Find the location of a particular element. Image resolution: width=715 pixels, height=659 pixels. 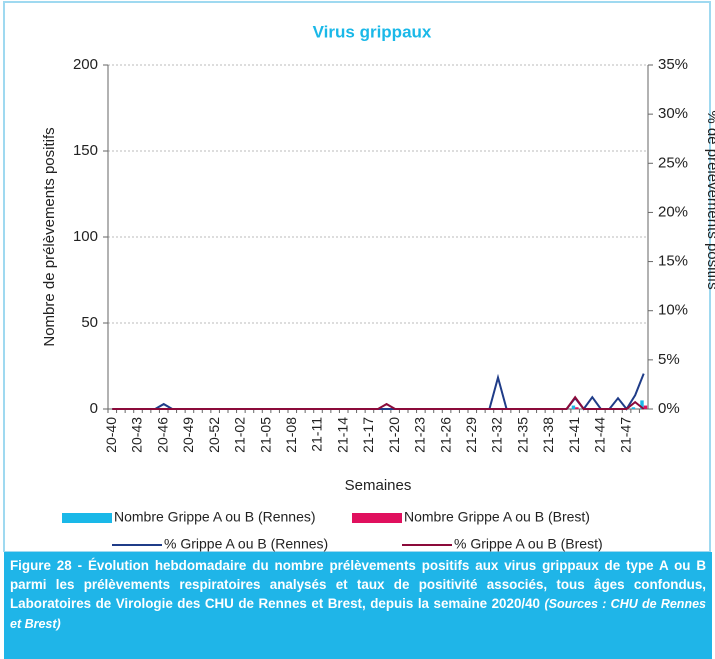

x-tick-label: 21-05 is located at coordinates (265, 435).